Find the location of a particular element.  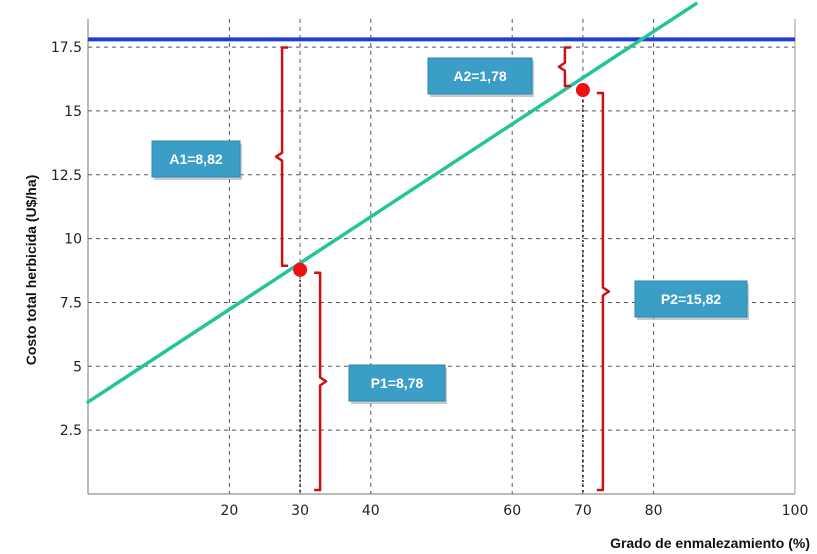

x-tick-label: 20 is located at coordinates (229, 511).